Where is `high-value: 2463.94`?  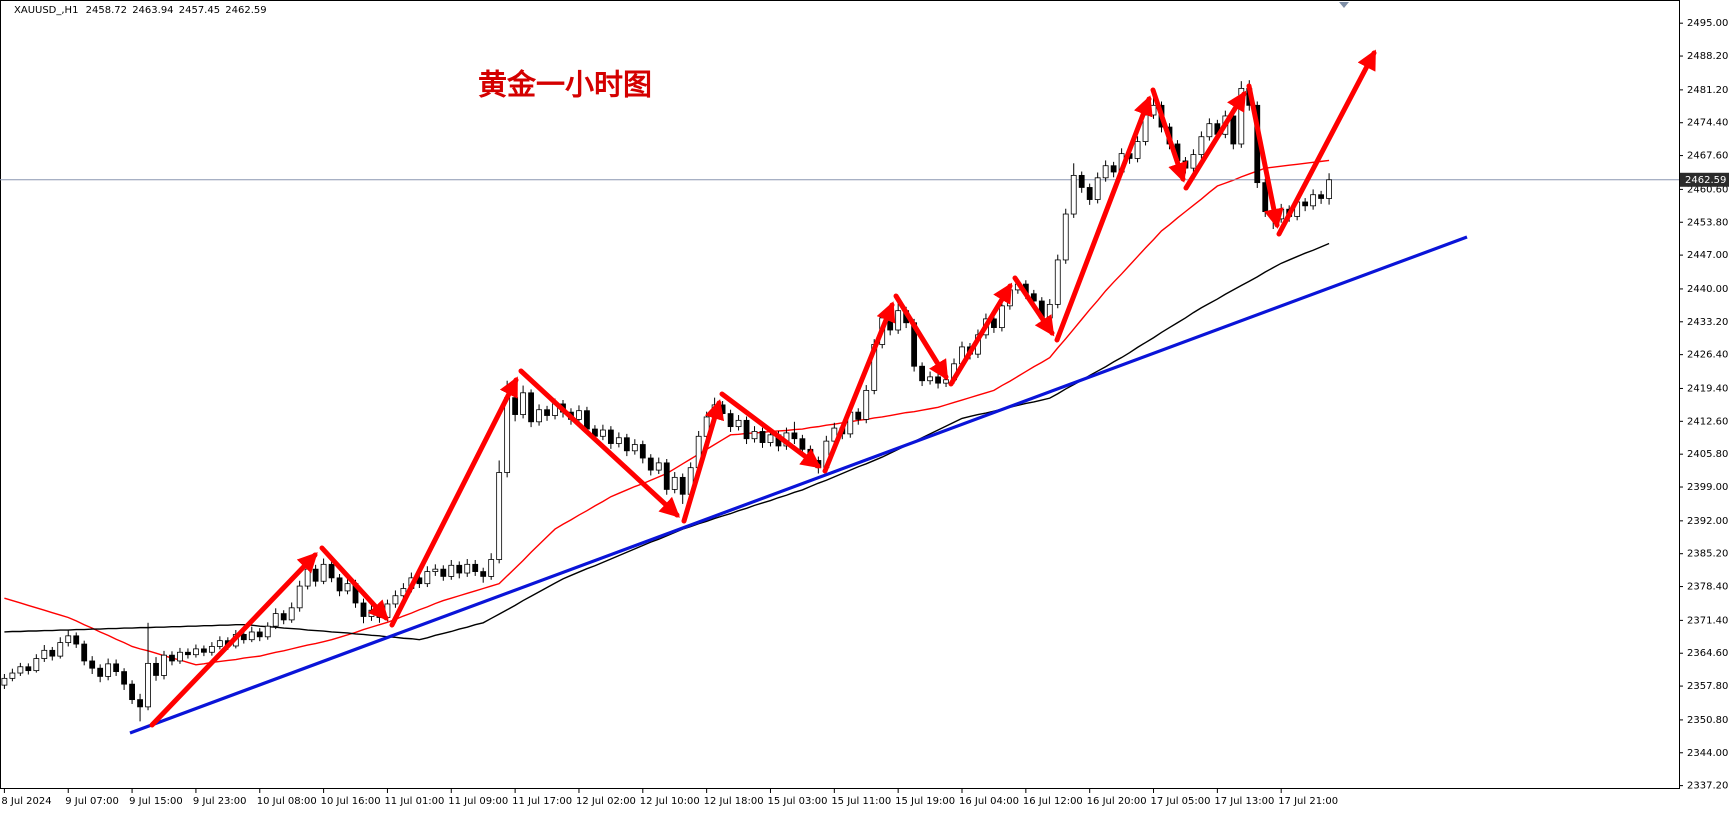 high-value: 2463.94 is located at coordinates (152, 10).